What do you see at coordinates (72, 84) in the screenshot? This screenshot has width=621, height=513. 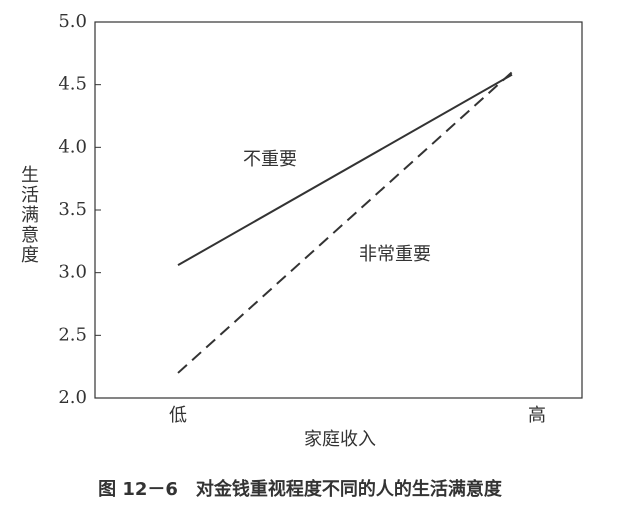 I see `y-tick-label: 4.5` at bounding box center [72, 84].